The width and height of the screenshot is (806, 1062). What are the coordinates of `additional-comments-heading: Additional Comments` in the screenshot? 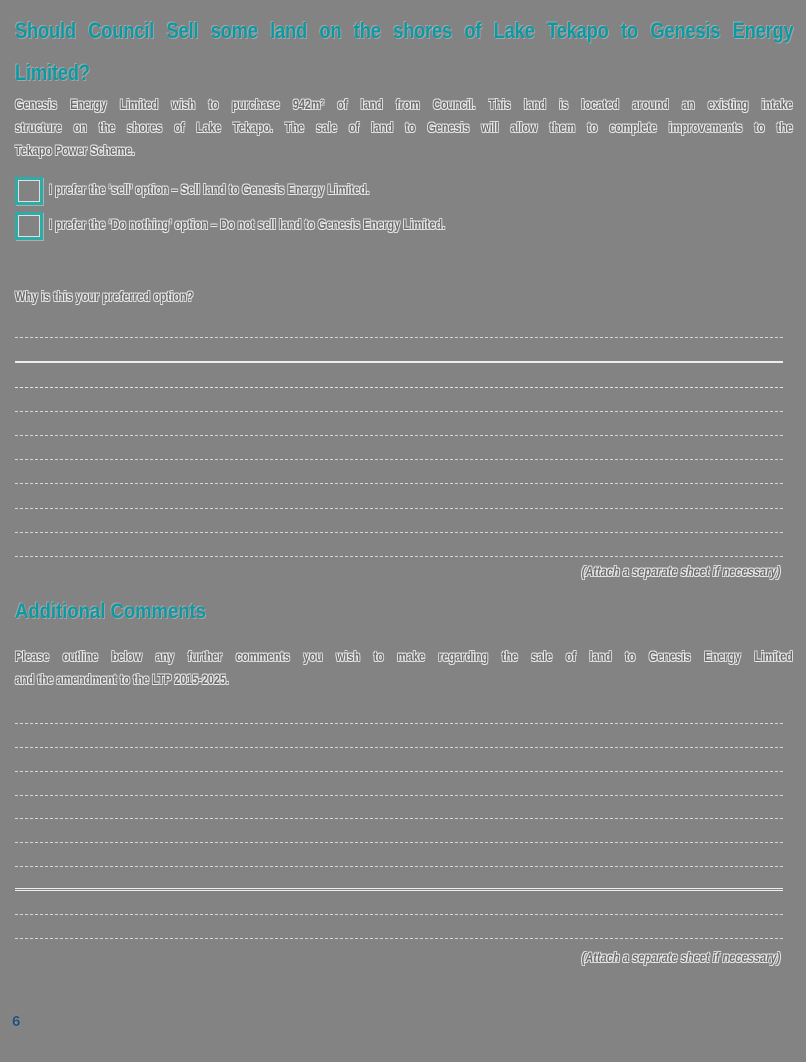 It's located at (110, 611).